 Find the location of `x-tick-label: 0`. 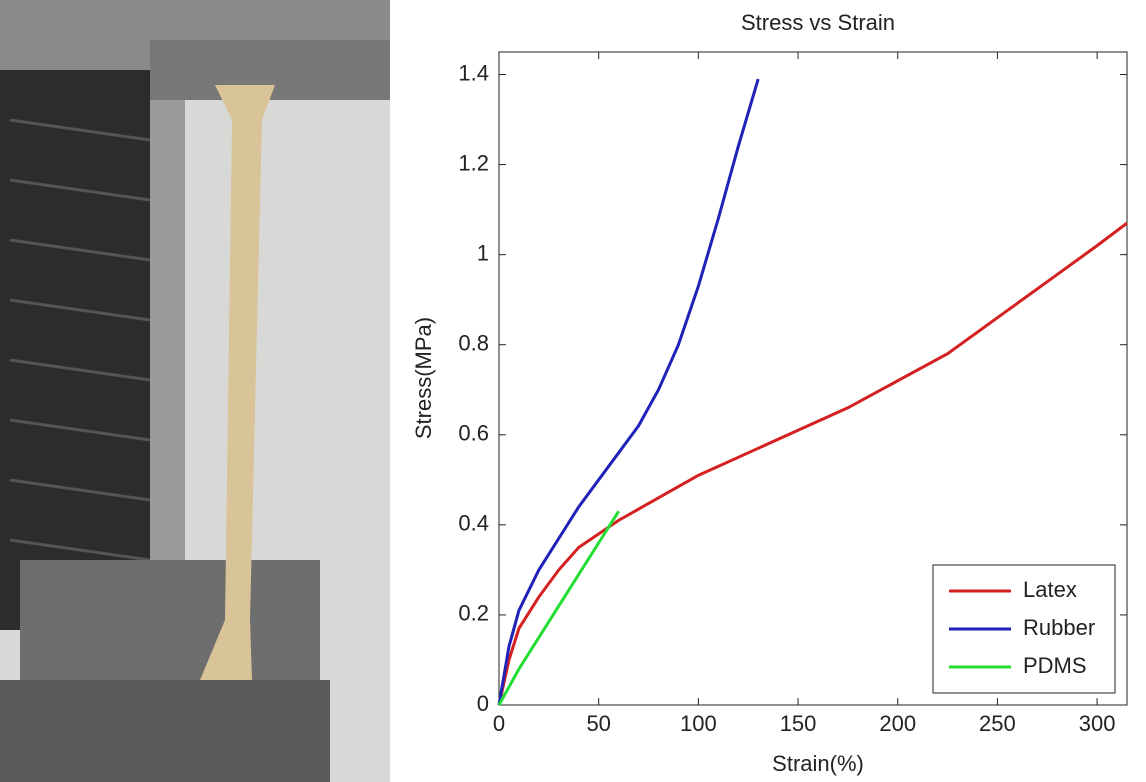

x-tick-label: 0 is located at coordinates (499, 723).